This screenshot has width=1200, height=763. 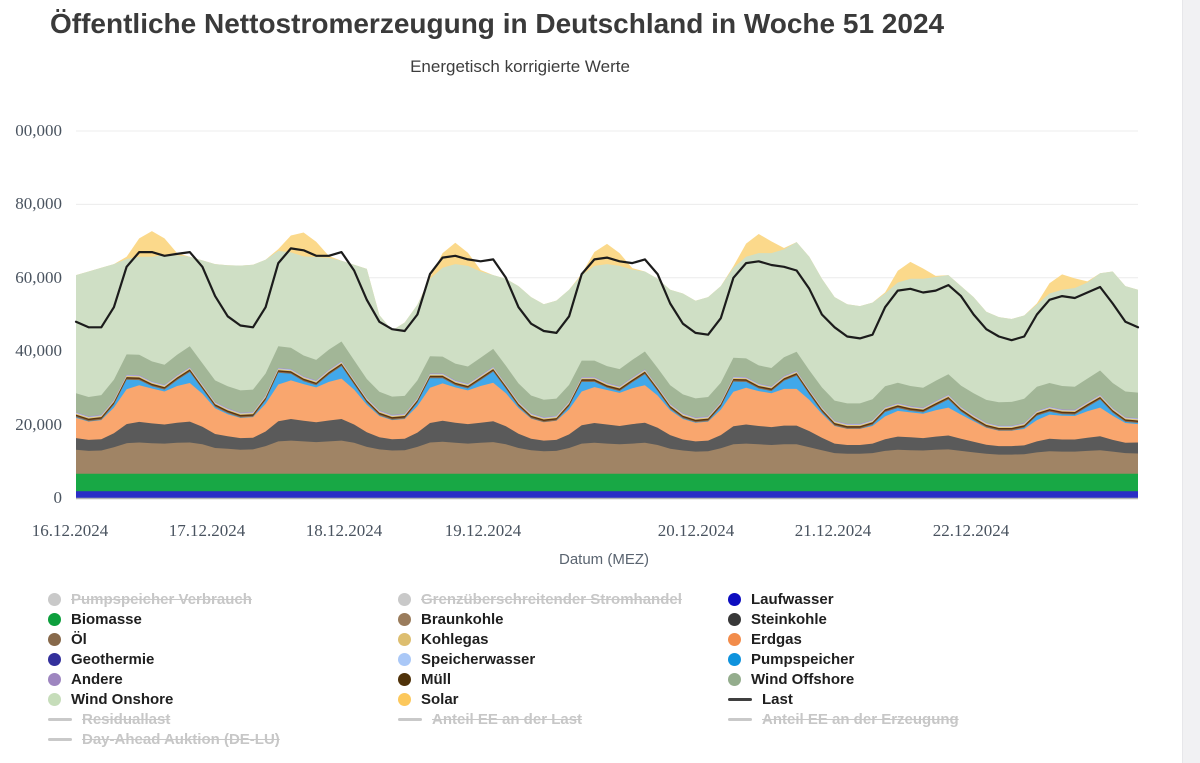 What do you see at coordinates (344, 530) in the screenshot?
I see `x-tick-label: 18.12.2024` at bounding box center [344, 530].